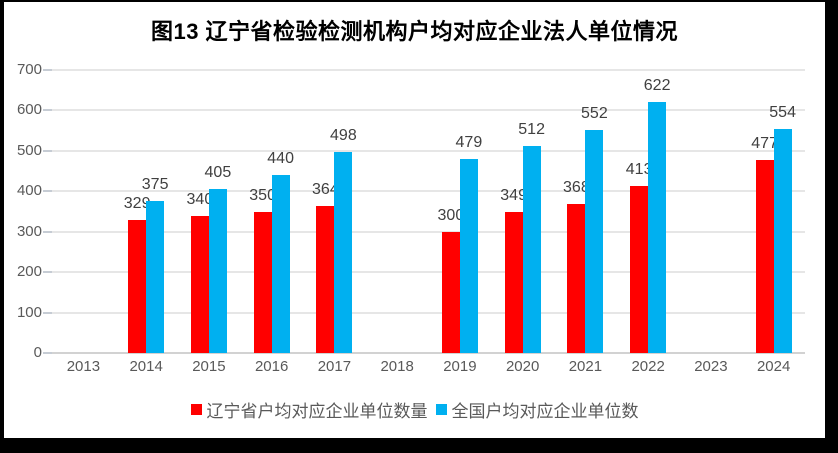 This screenshot has height=453, width=838. I want to click on y-axis-label-700: 700, so click(29, 69).